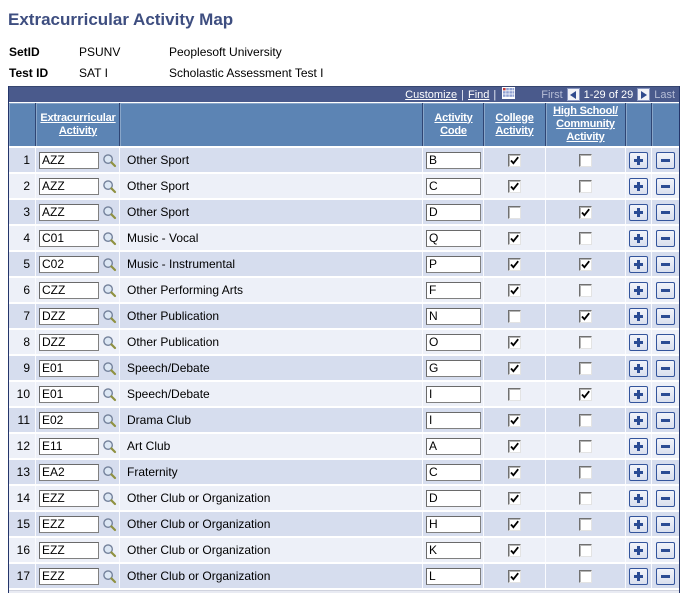 The image size is (686, 593). What do you see at coordinates (78, 124) in the screenshot?
I see `sort-extracurricular-activity: Extracurricular Activity` at bounding box center [78, 124].